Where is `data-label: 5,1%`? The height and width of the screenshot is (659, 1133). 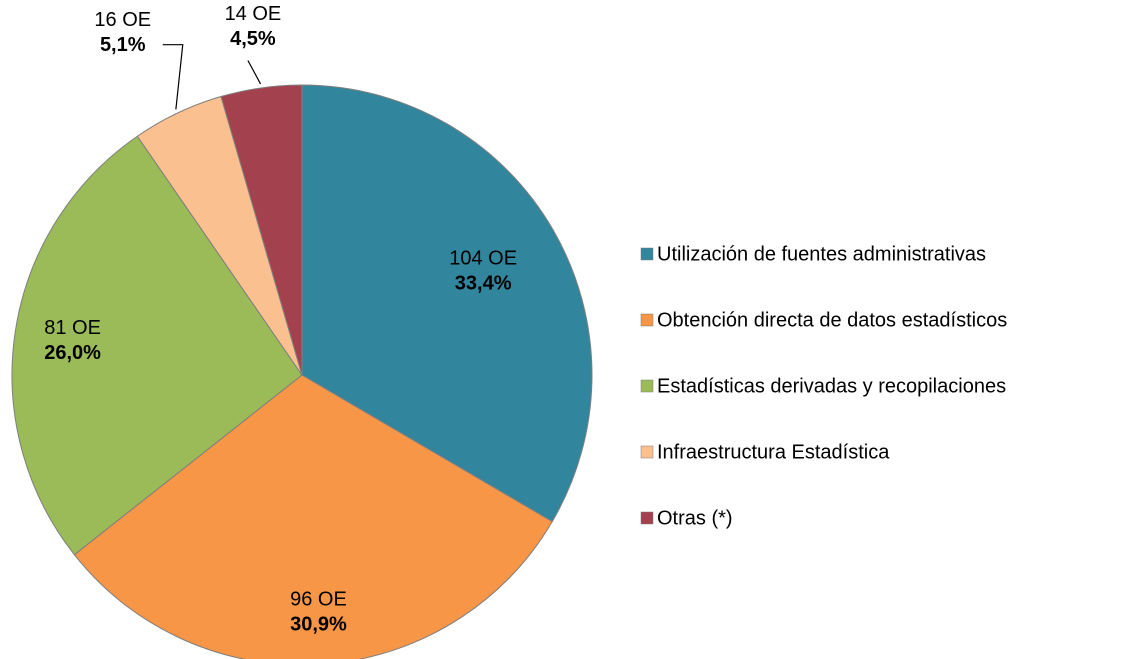 data-label: 5,1% is located at coordinates (123, 45).